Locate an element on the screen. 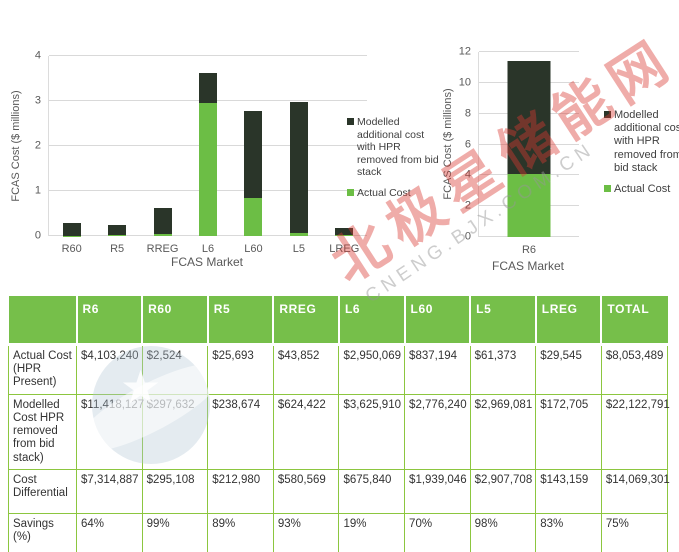 This screenshot has height=552, width=679. bar-r6 is located at coordinates (529, 144).